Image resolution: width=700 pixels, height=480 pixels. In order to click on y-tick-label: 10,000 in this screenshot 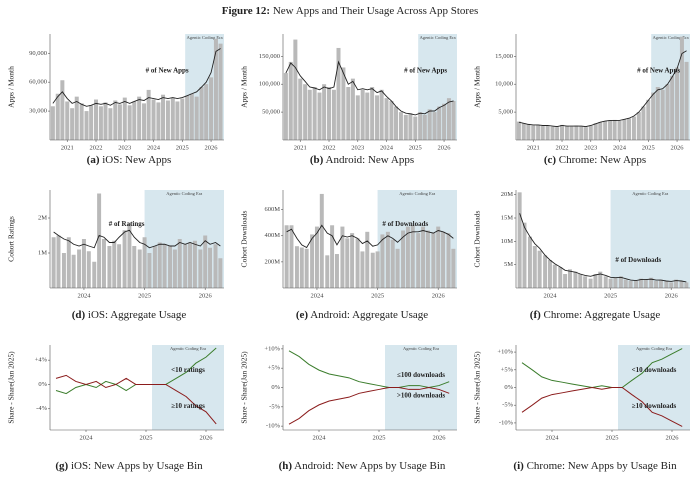, I will do `click(504, 84)`.